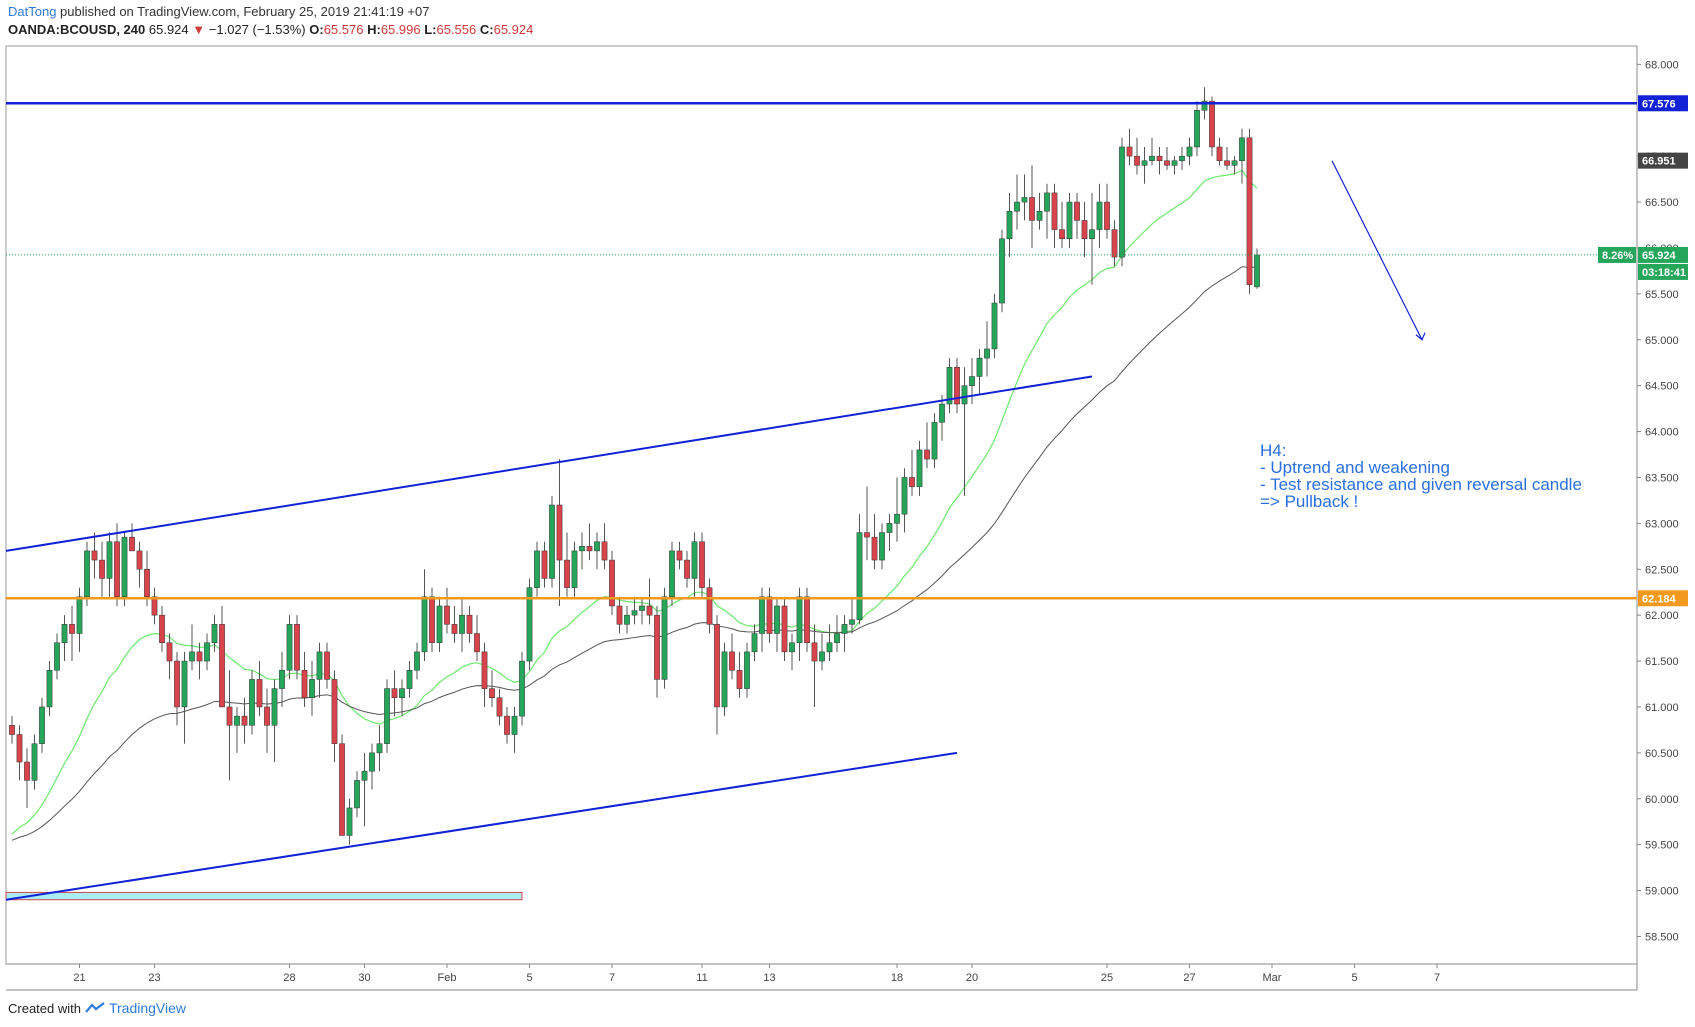 The width and height of the screenshot is (1695, 1027). I want to click on note-line-1: H4:, so click(1273, 450).